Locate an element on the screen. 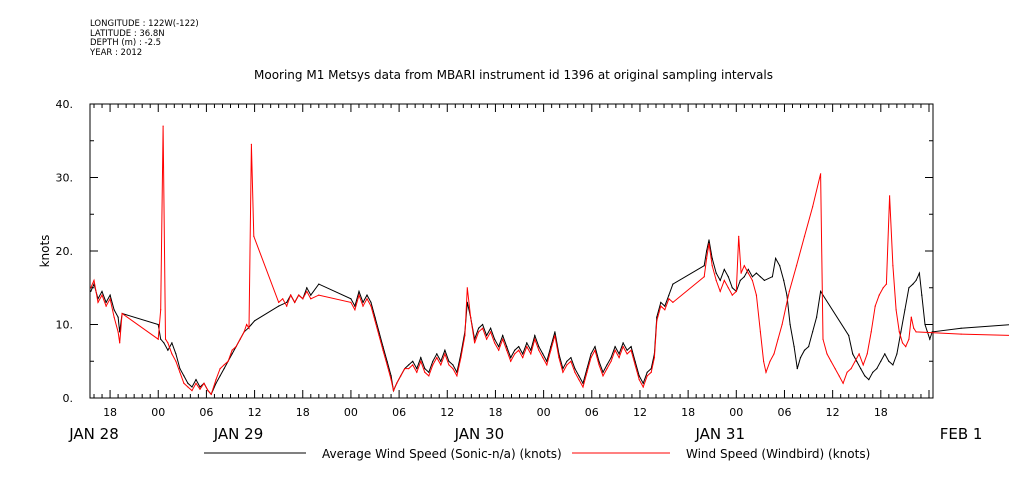  longitude-label: LONGITUDE : 122W(-122) is located at coordinates (144, 24).